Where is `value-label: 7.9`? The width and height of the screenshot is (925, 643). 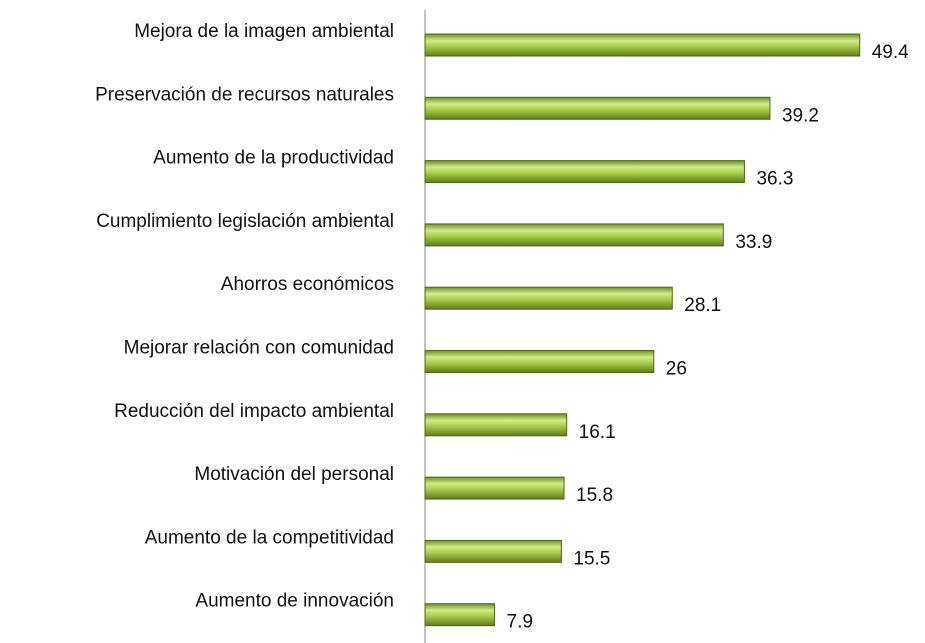 value-label: 7.9 is located at coordinates (520, 622).